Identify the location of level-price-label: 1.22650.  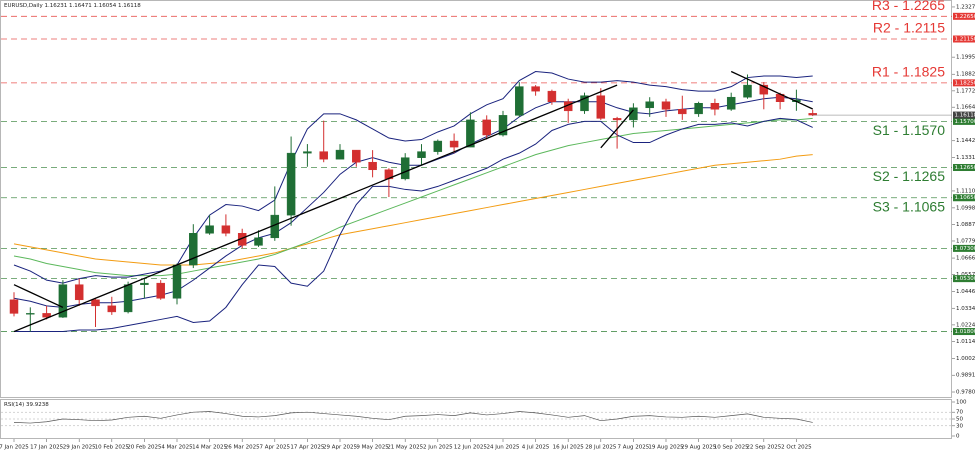
(965, 17).